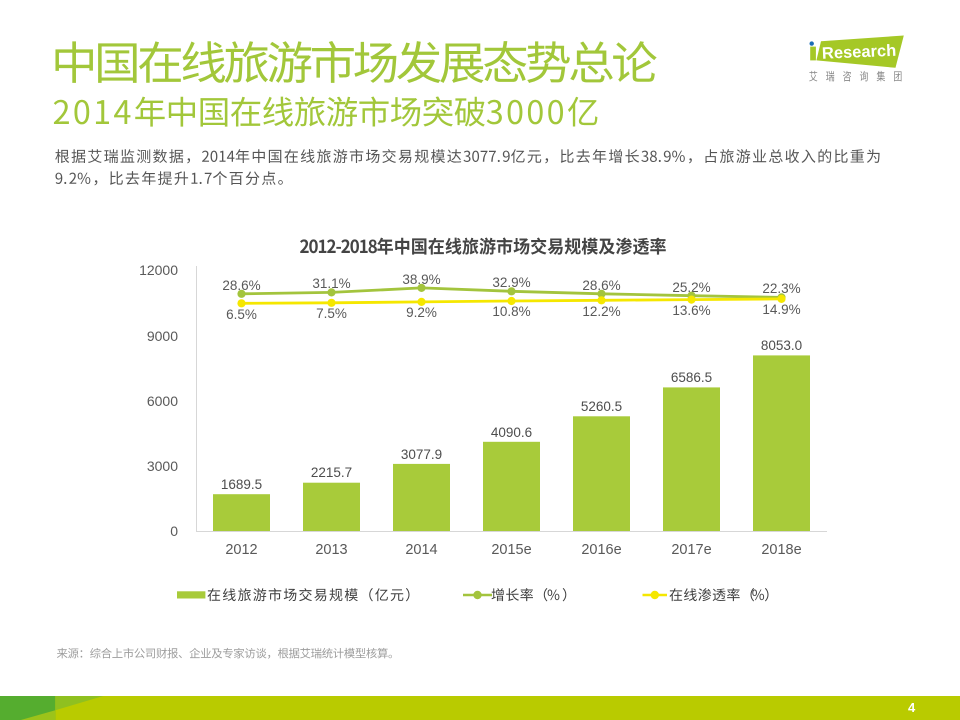 This screenshot has height=720, width=960. What do you see at coordinates (912, 707) in the screenshot?
I see `svg-text: 4` at bounding box center [912, 707].